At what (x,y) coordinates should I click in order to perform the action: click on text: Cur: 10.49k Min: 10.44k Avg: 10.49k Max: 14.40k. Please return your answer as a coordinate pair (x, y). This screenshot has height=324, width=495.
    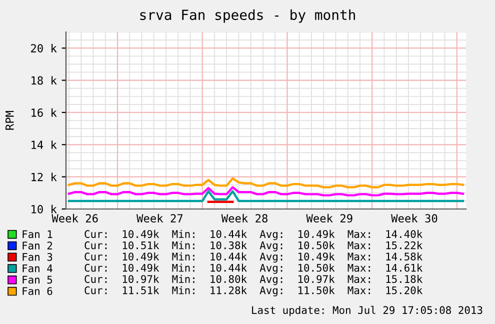
    Looking at the image, I should click on (253, 235).